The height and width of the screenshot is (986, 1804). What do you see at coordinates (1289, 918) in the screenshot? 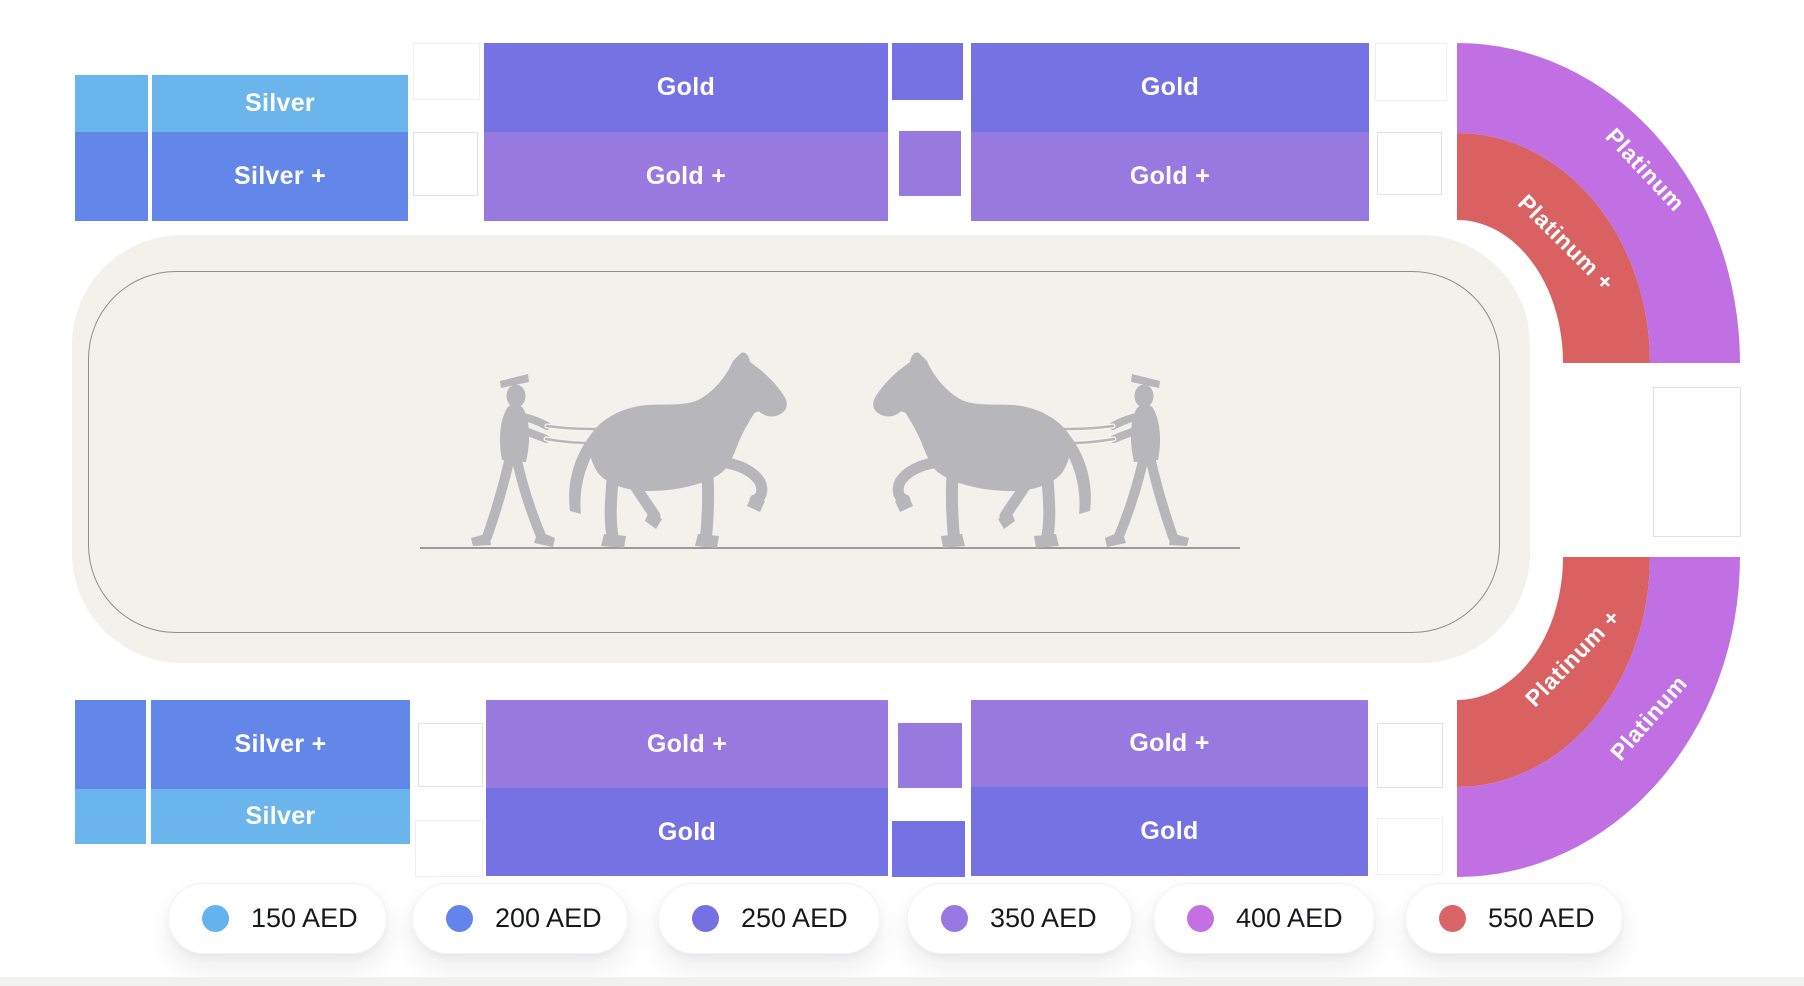
I see `price-label: 400 AED` at bounding box center [1289, 918].